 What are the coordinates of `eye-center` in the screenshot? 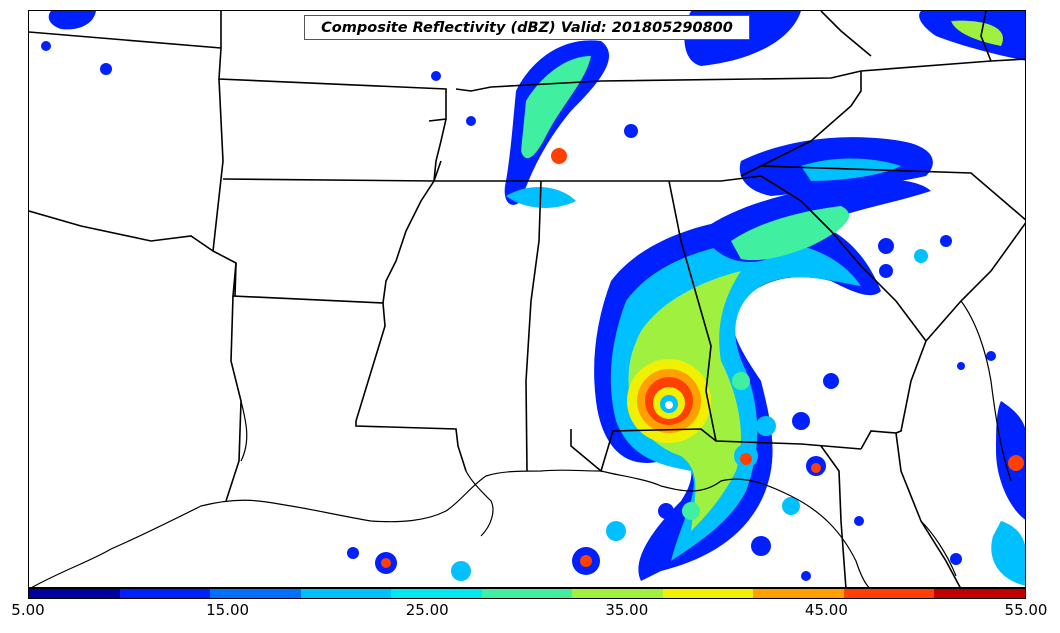 It's located at (669, 405).